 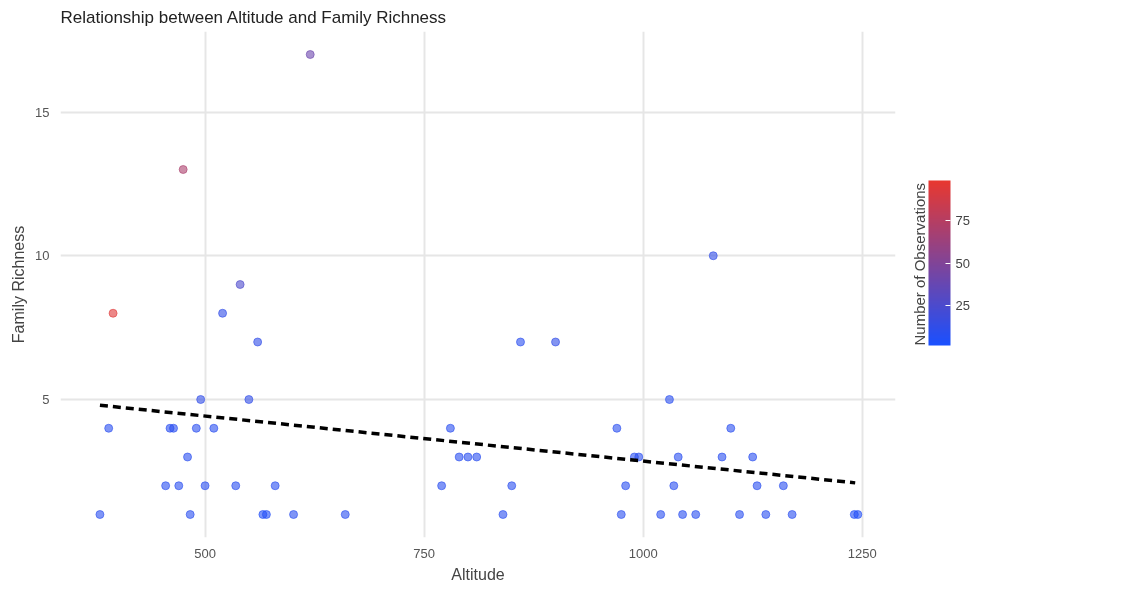 What do you see at coordinates (46, 399) in the screenshot?
I see `y-tick-label: 5` at bounding box center [46, 399].